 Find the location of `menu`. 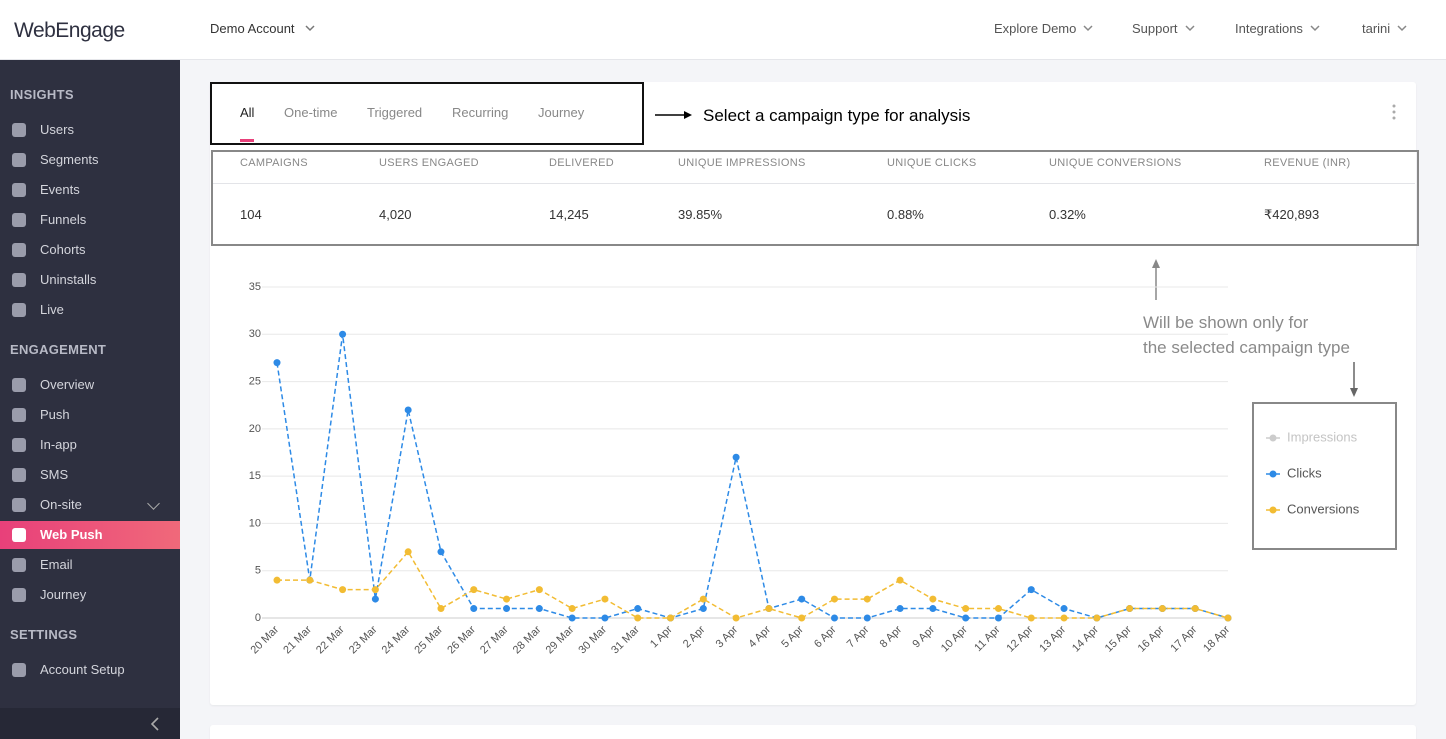

menu is located at coordinates (1394, 112).